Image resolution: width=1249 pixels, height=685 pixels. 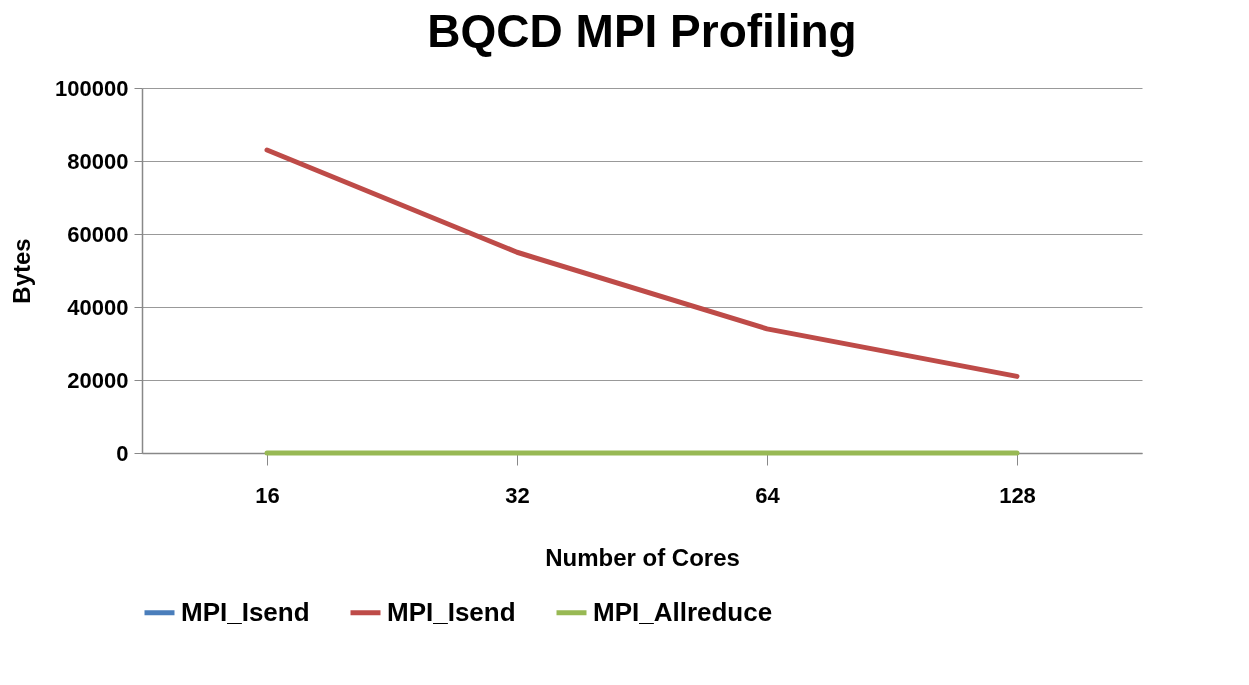 I want to click on x-tick-label: 32, so click(x=517, y=495).